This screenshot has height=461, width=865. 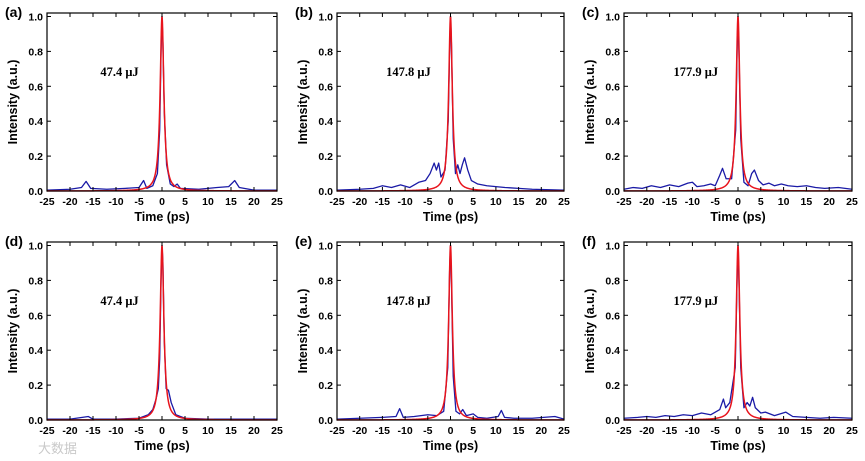 I want to click on panel-label: (a), so click(x=13, y=12).